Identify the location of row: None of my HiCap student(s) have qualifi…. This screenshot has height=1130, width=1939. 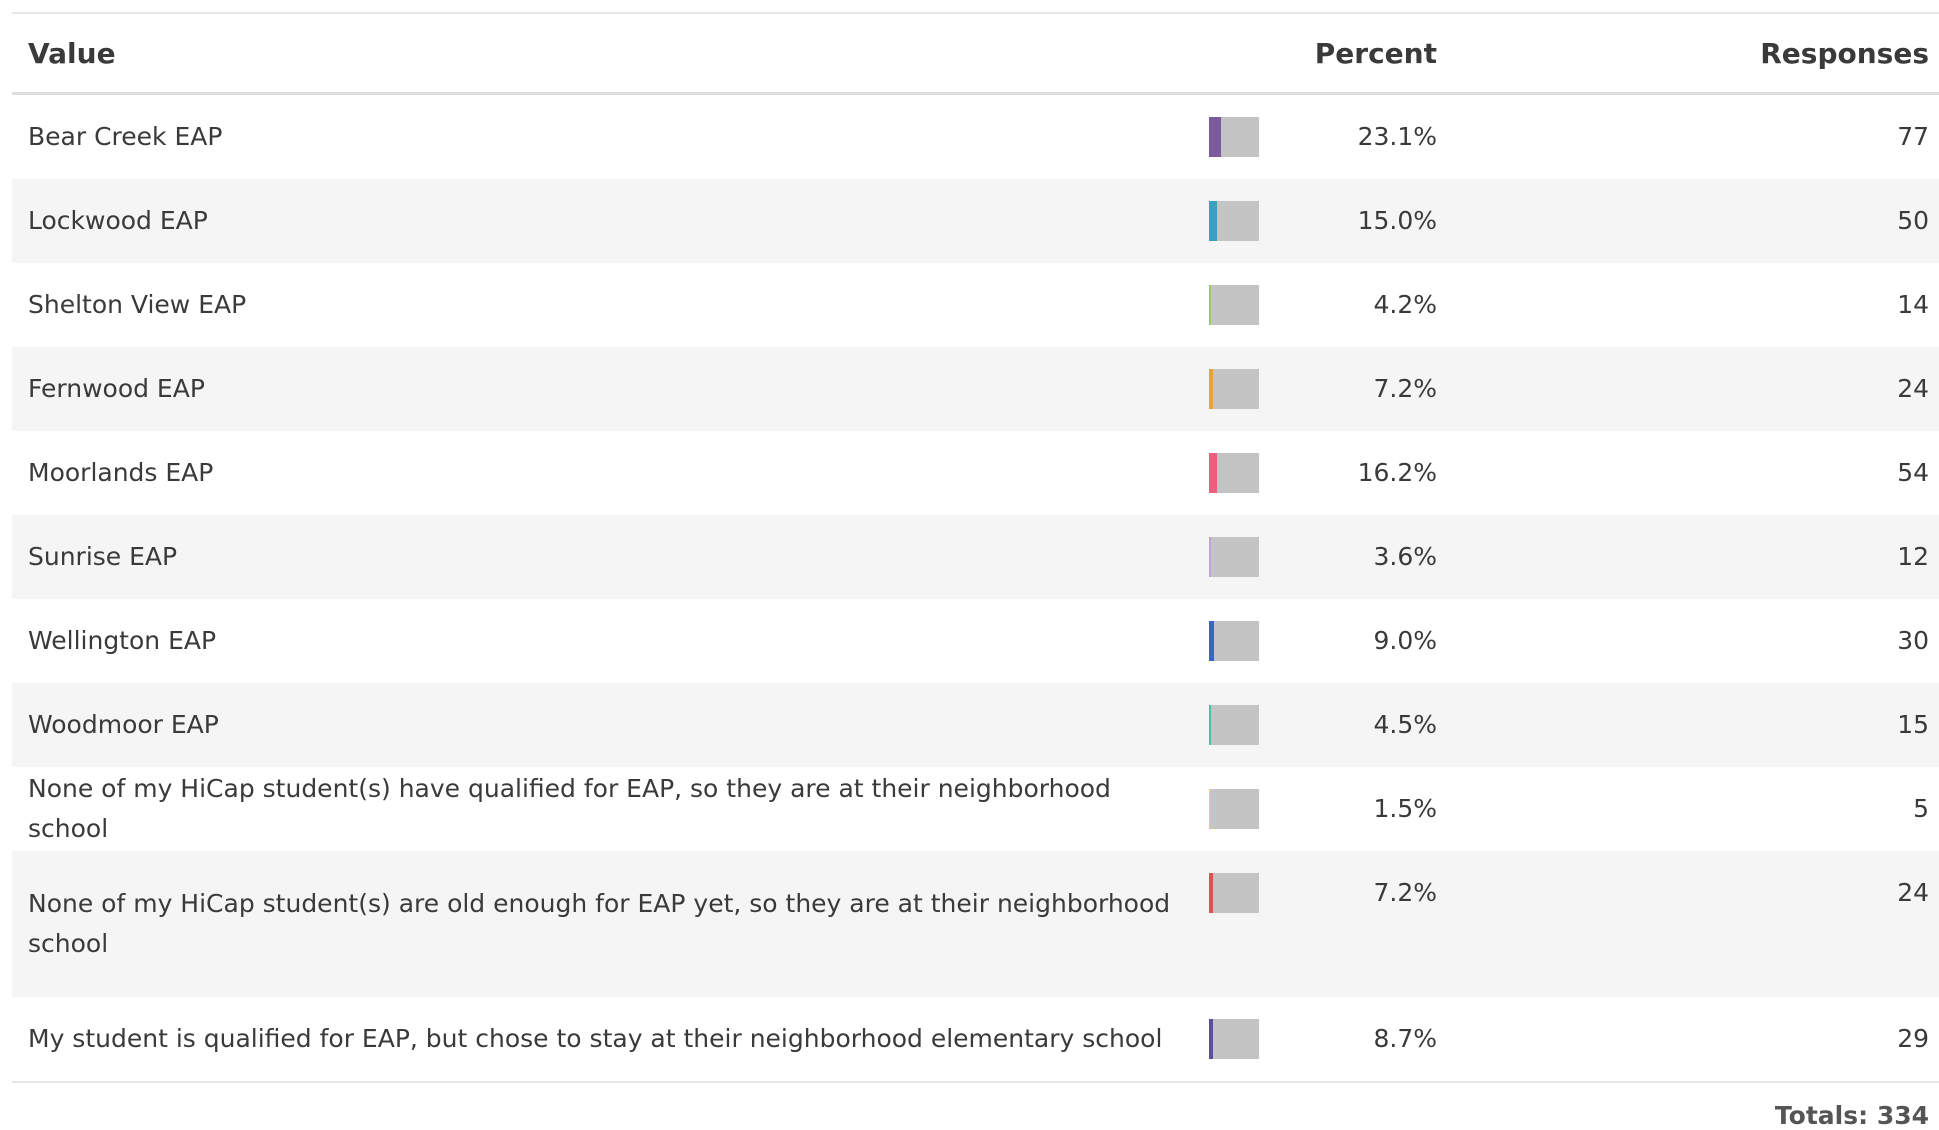
(975, 809).